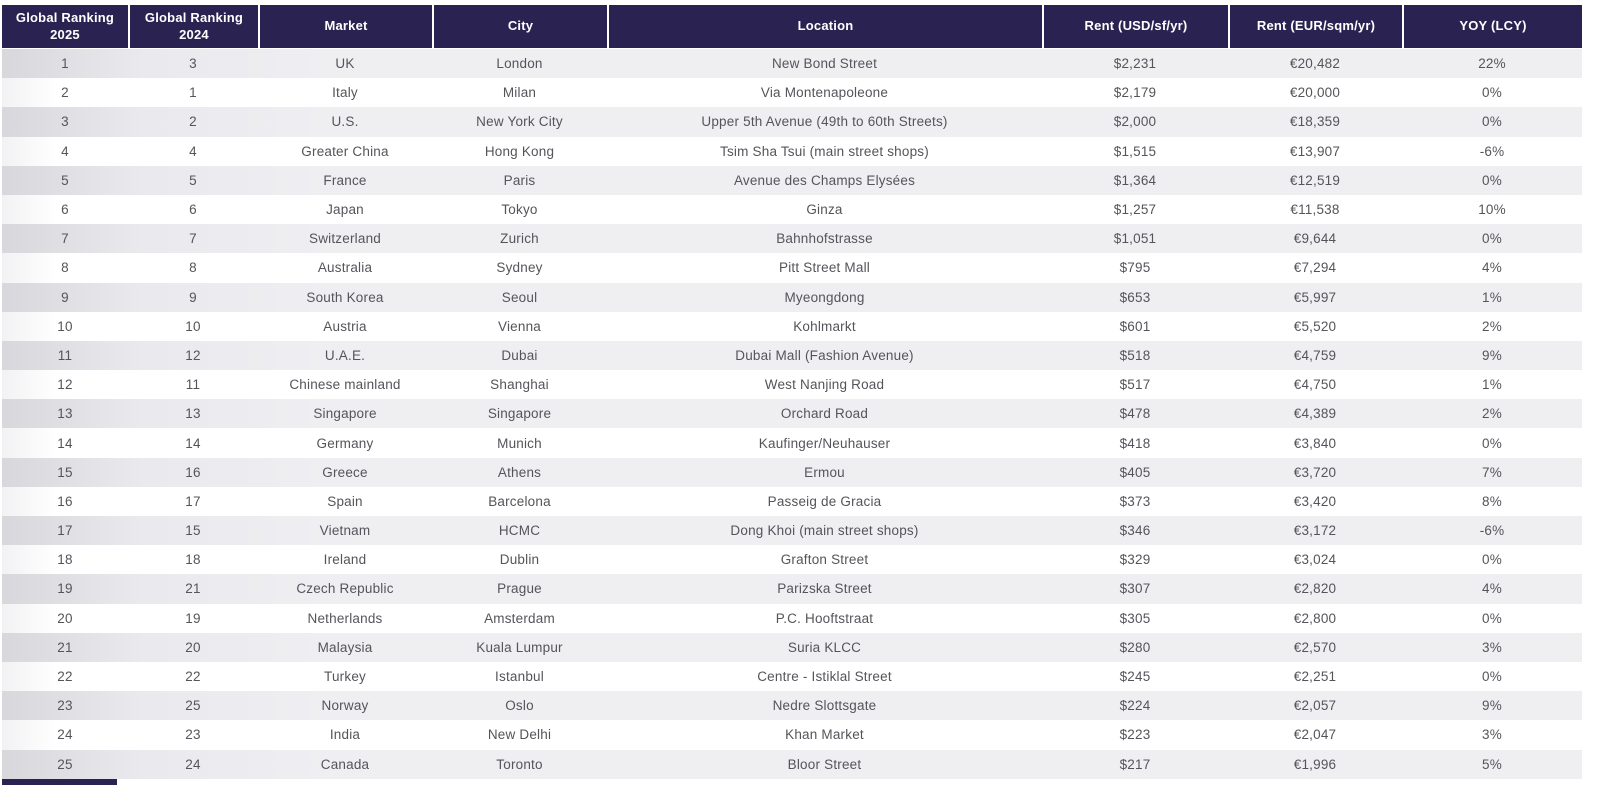 The width and height of the screenshot is (1600, 785). Describe the element at coordinates (1315, 355) in the screenshot. I see `cell-rent_eur: €4,759` at that location.